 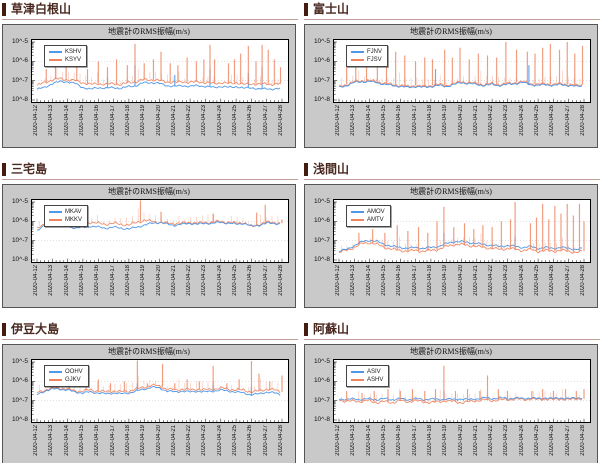 I want to click on volcano-name: 富士山, so click(x=331, y=9).